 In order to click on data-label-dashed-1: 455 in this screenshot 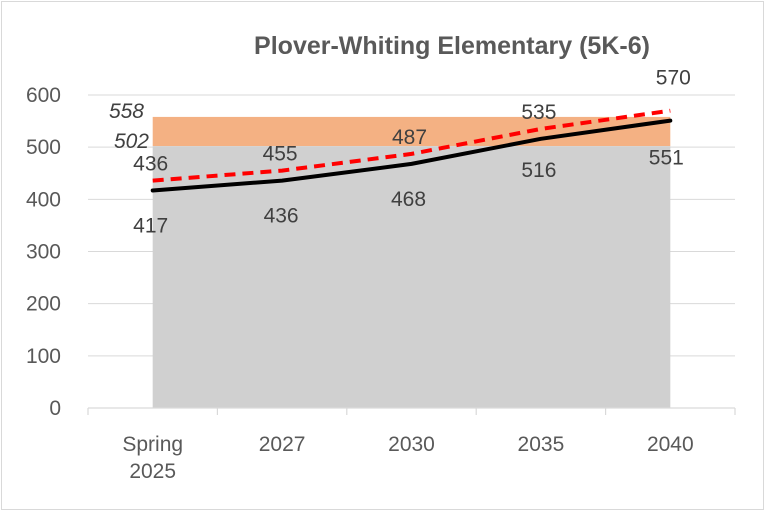, I will do `click(280, 154)`.